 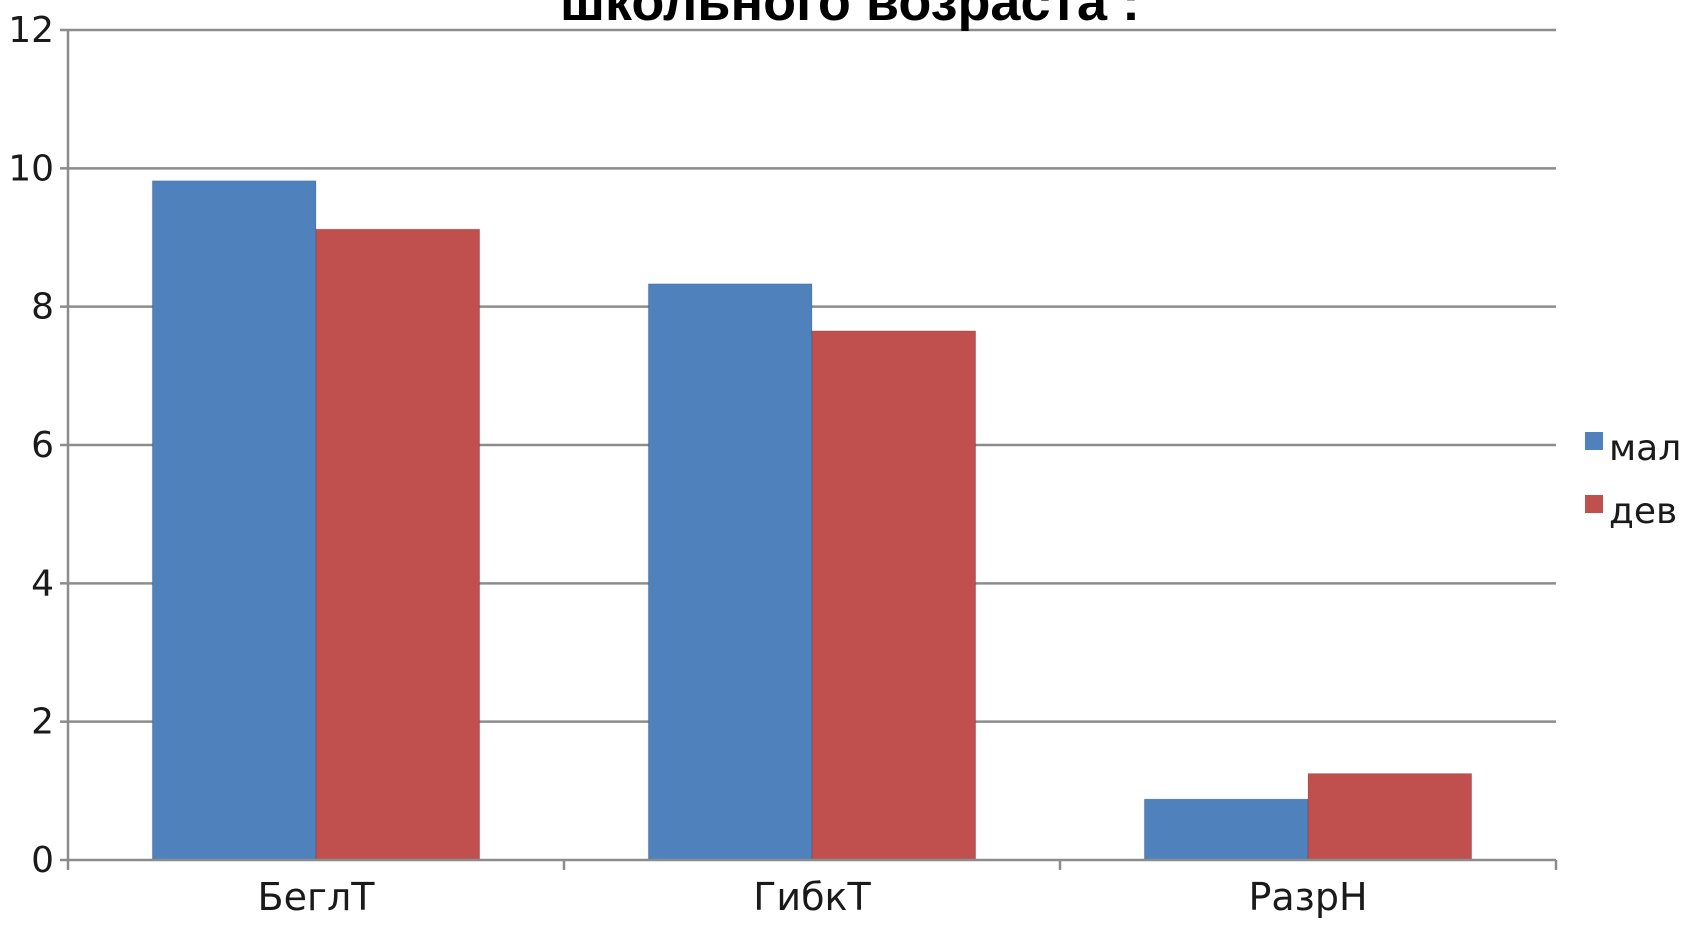 I want to click on bar-дев-РазрН, so click(x=1390, y=817).